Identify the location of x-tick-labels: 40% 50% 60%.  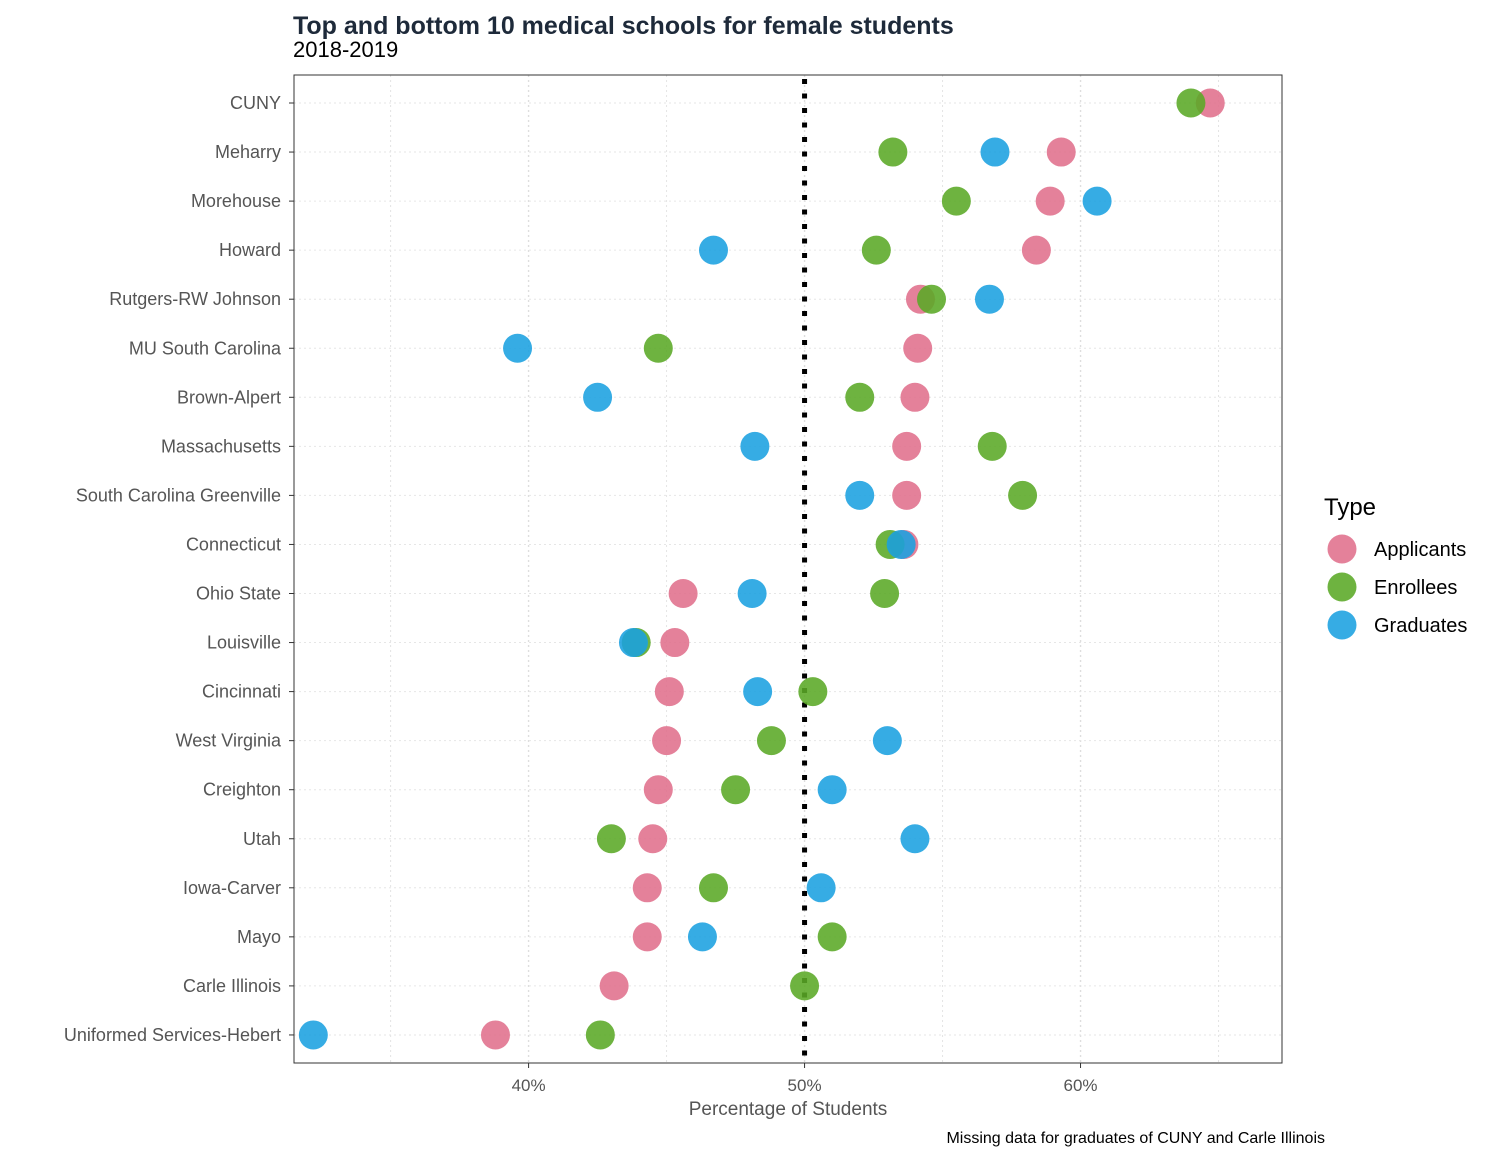
(805, 1079).